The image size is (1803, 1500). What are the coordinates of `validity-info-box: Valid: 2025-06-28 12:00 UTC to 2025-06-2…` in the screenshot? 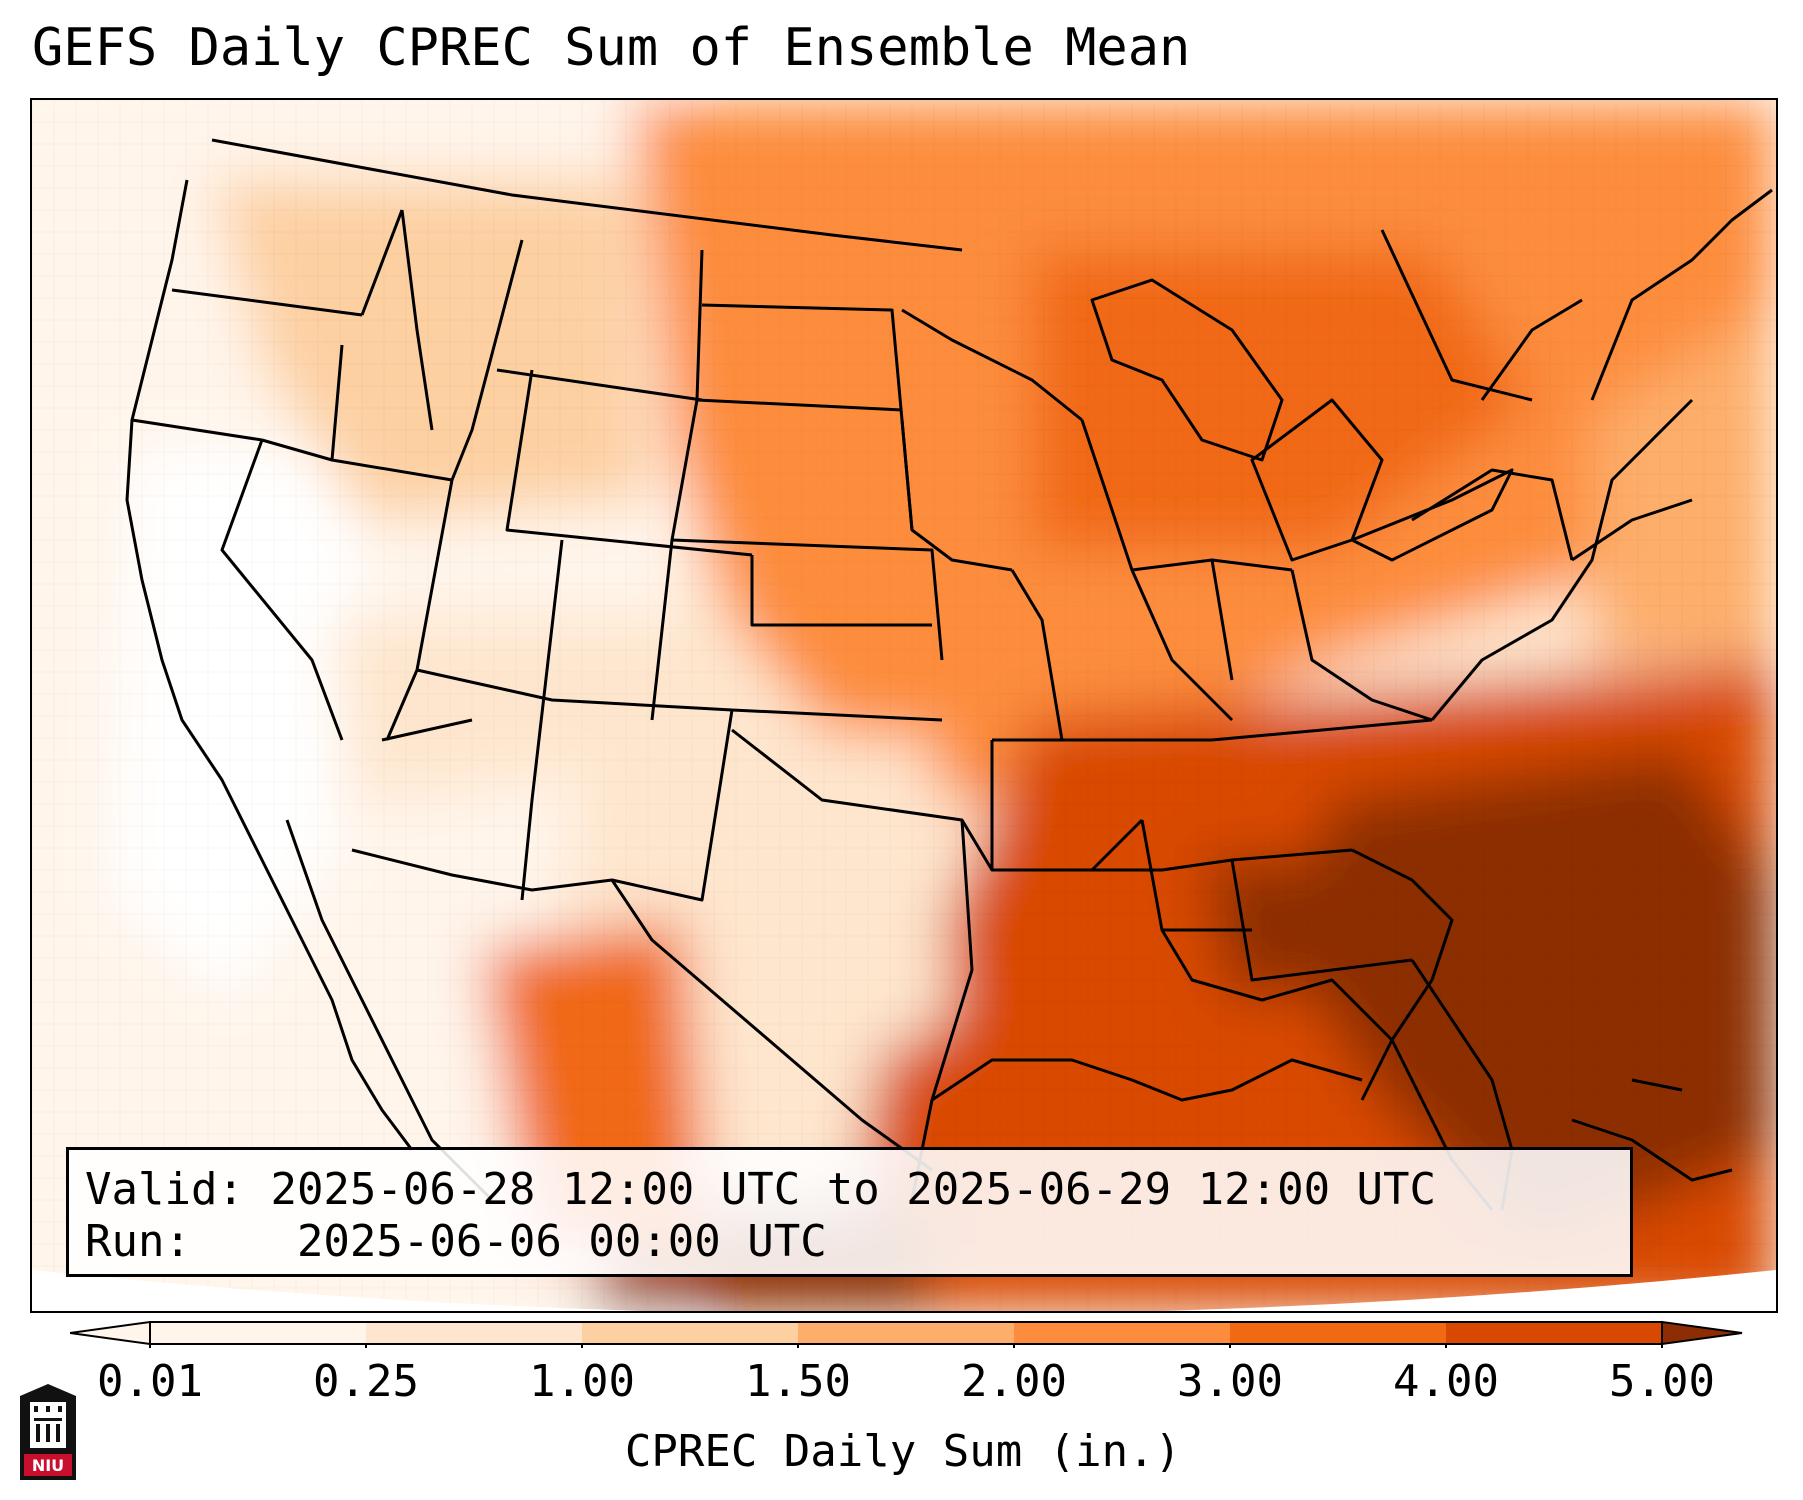 It's located at (849, 1212).